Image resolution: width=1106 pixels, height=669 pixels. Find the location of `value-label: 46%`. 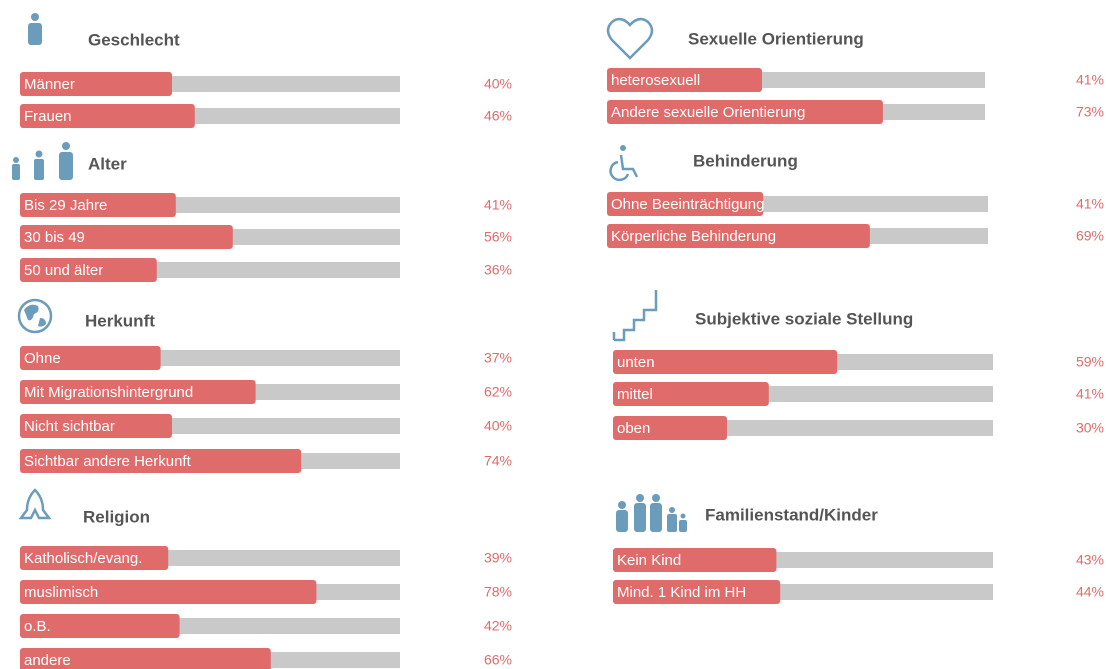

value-label: 46% is located at coordinates (498, 116).